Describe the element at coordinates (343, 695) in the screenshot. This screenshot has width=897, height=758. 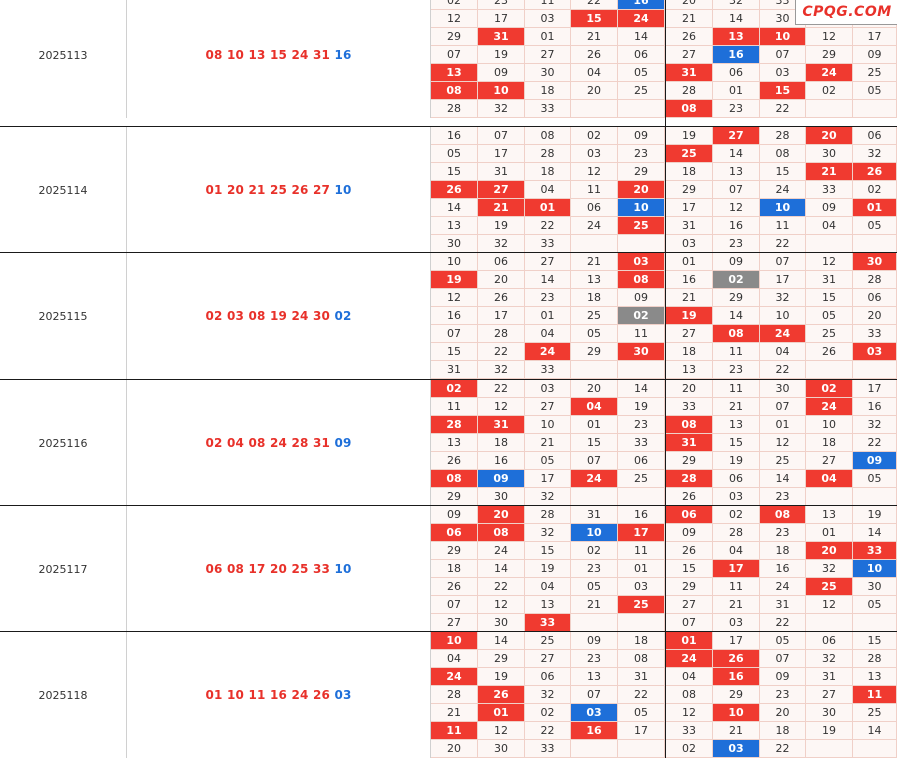
I see `blue-ball-number: 03` at that location.